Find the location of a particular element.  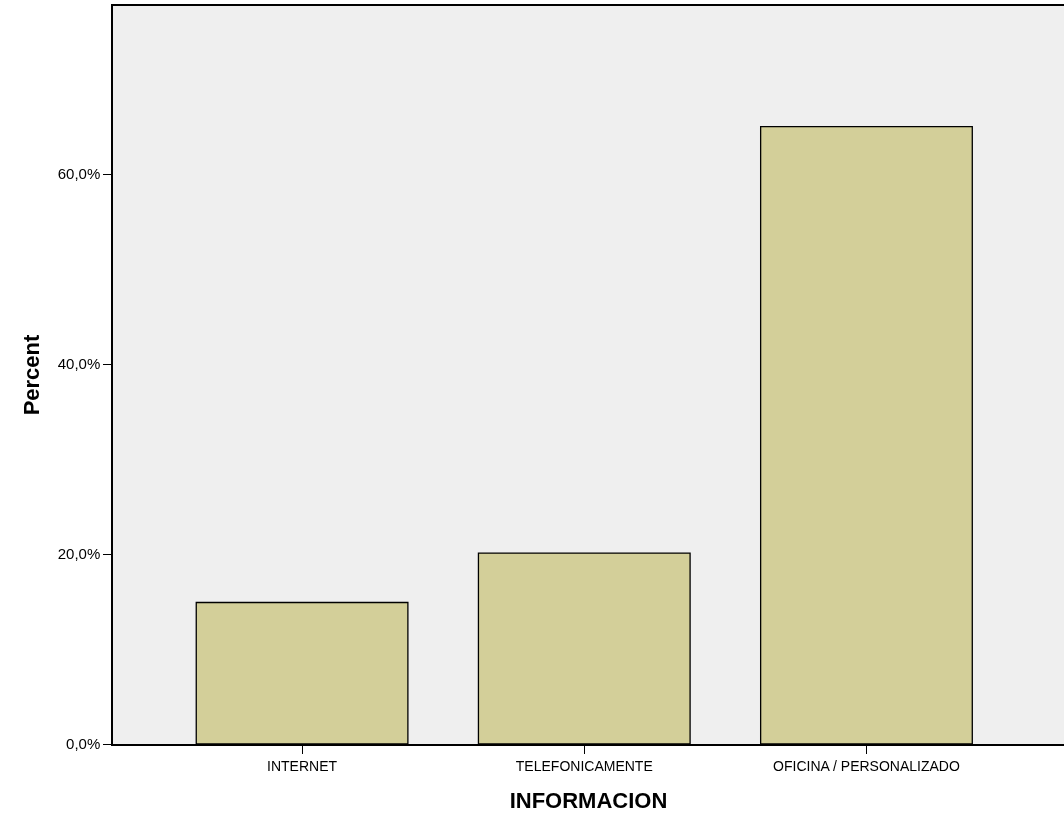

x-axis-title: INFORMACION is located at coordinates (588, 800).